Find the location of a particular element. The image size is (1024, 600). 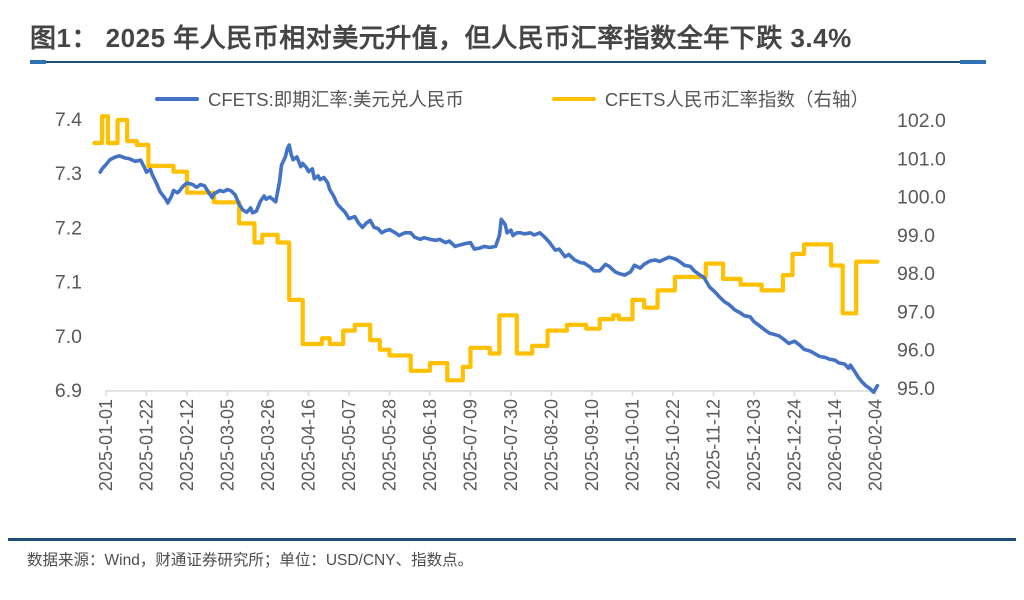

legend-item-usdcny: CFETS:即期汇率:美元兑人民币 is located at coordinates (309, 99).